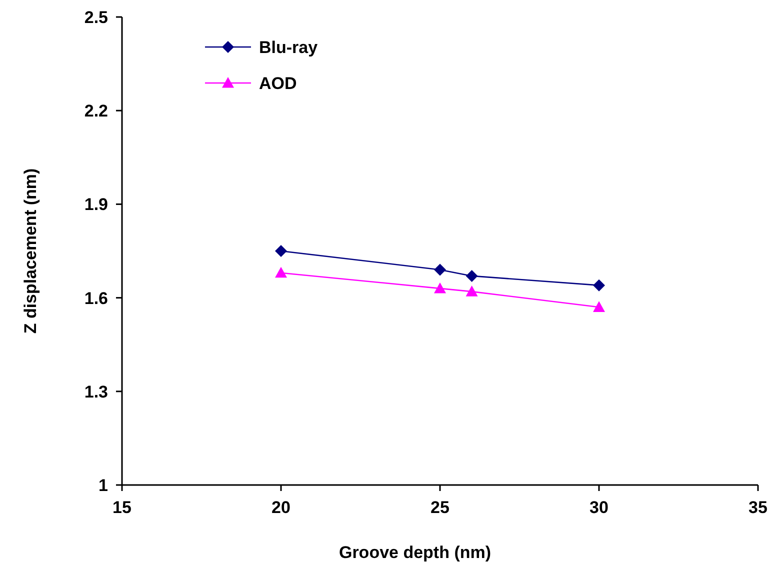 This screenshot has width=782, height=573. What do you see at coordinates (281, 507) in the screenshot?
I see `x-tick-label: 20` at bounding box center [281, 507].